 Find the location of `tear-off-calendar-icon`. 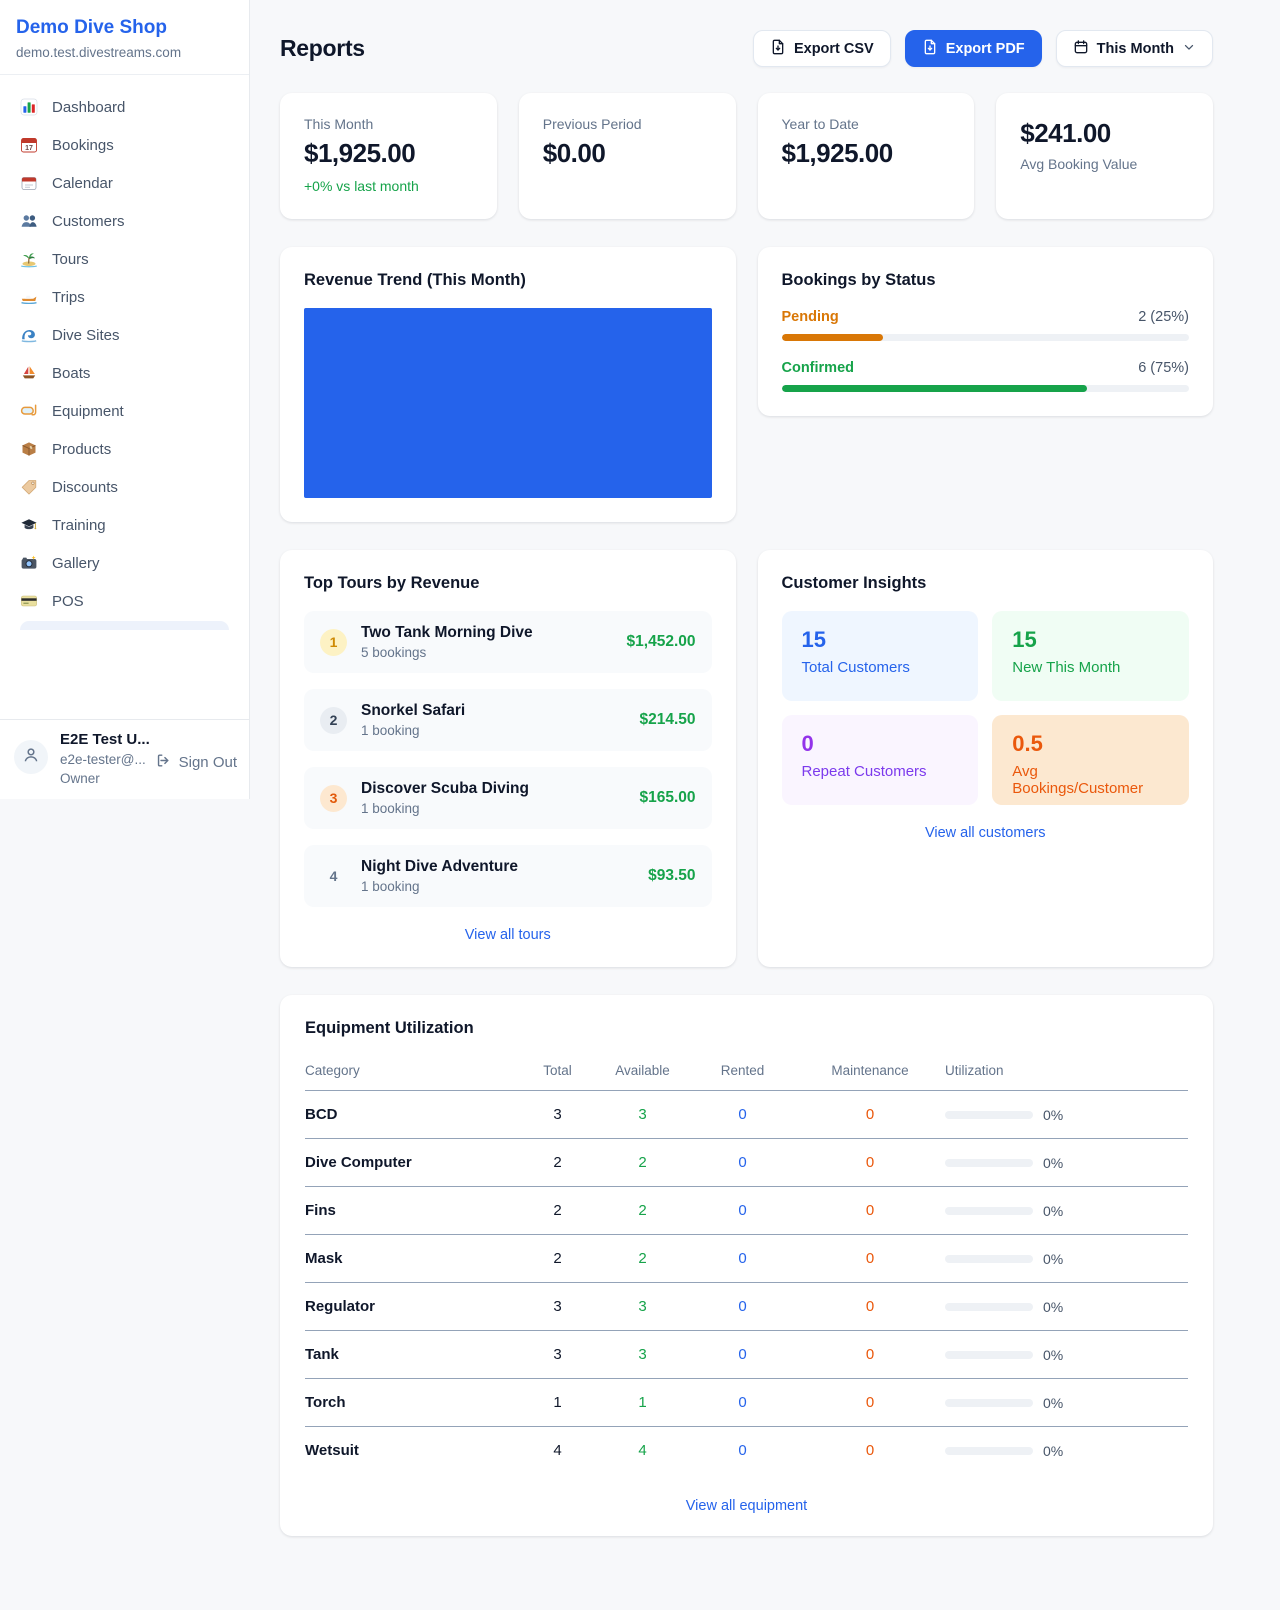

tear-off-calendar-icon is located at coordinates (29, 183).